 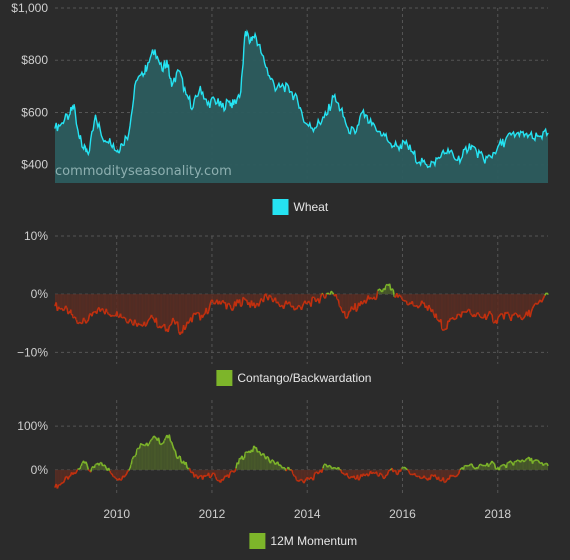 I want to click on y-tick-label: $600, so click(x=34, y=112).